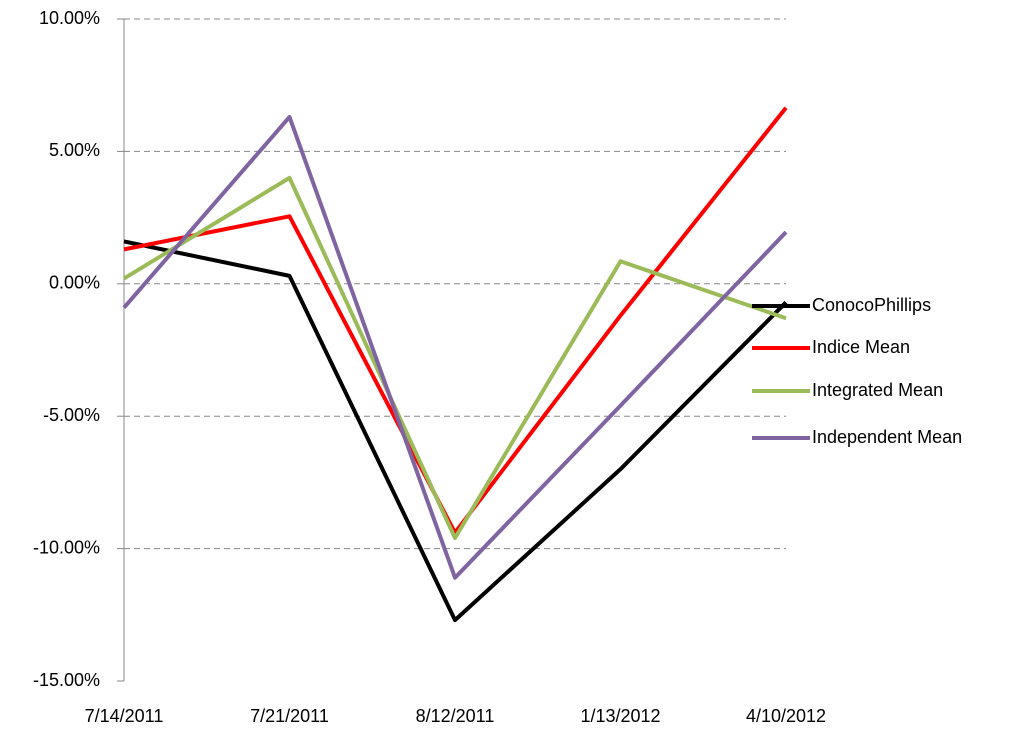 This screenshot has height=731, width=1026. I want to click on x-tick-label: 1/13/2012, so click(620, 716).